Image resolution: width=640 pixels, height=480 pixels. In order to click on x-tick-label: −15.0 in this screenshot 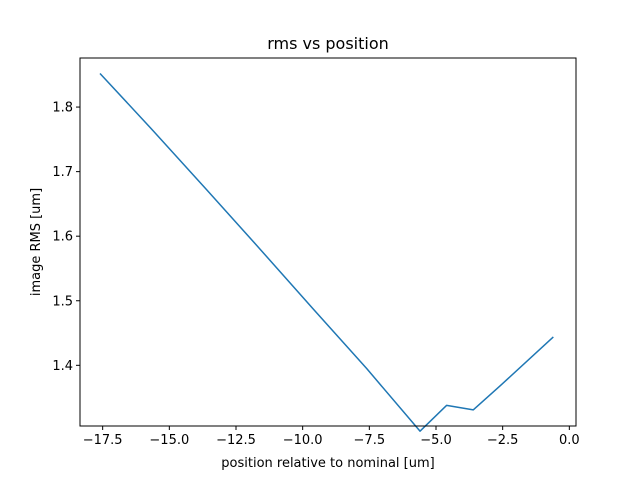, I will do `click(169, 440)`.